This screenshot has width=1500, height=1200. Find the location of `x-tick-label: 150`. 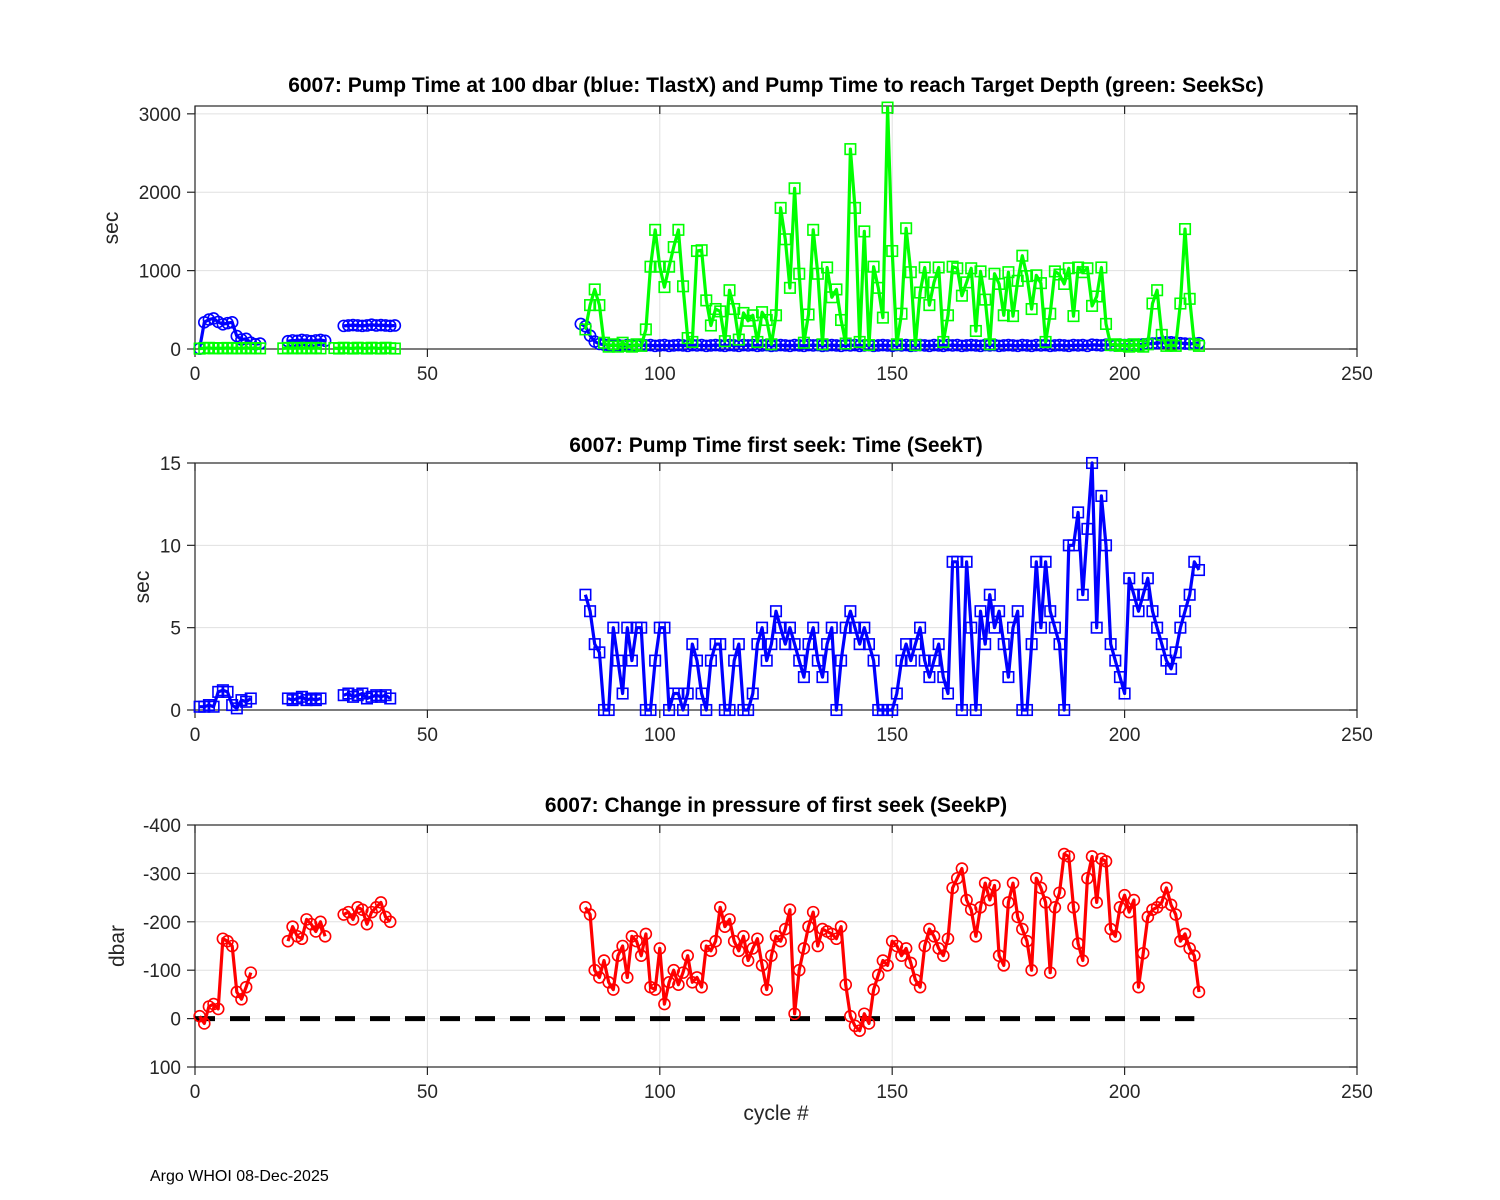

x-tick-label: 150 is located at coordinates (892, 1092).